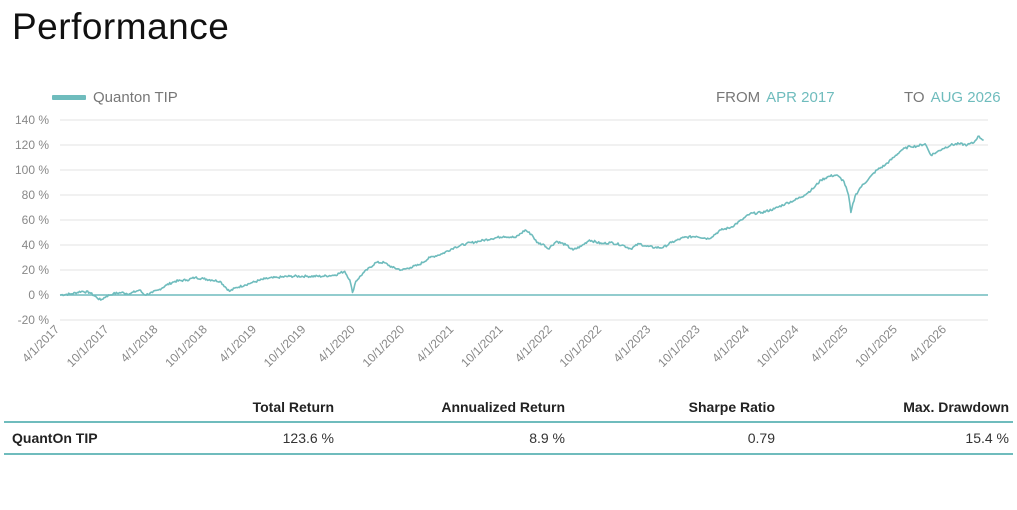 The height and width of the screenshot is (510, 1017). What do you see at coordinates (69, 97) in the screenshot?
I see `legend-swatch` at bounding box center [69, 97].